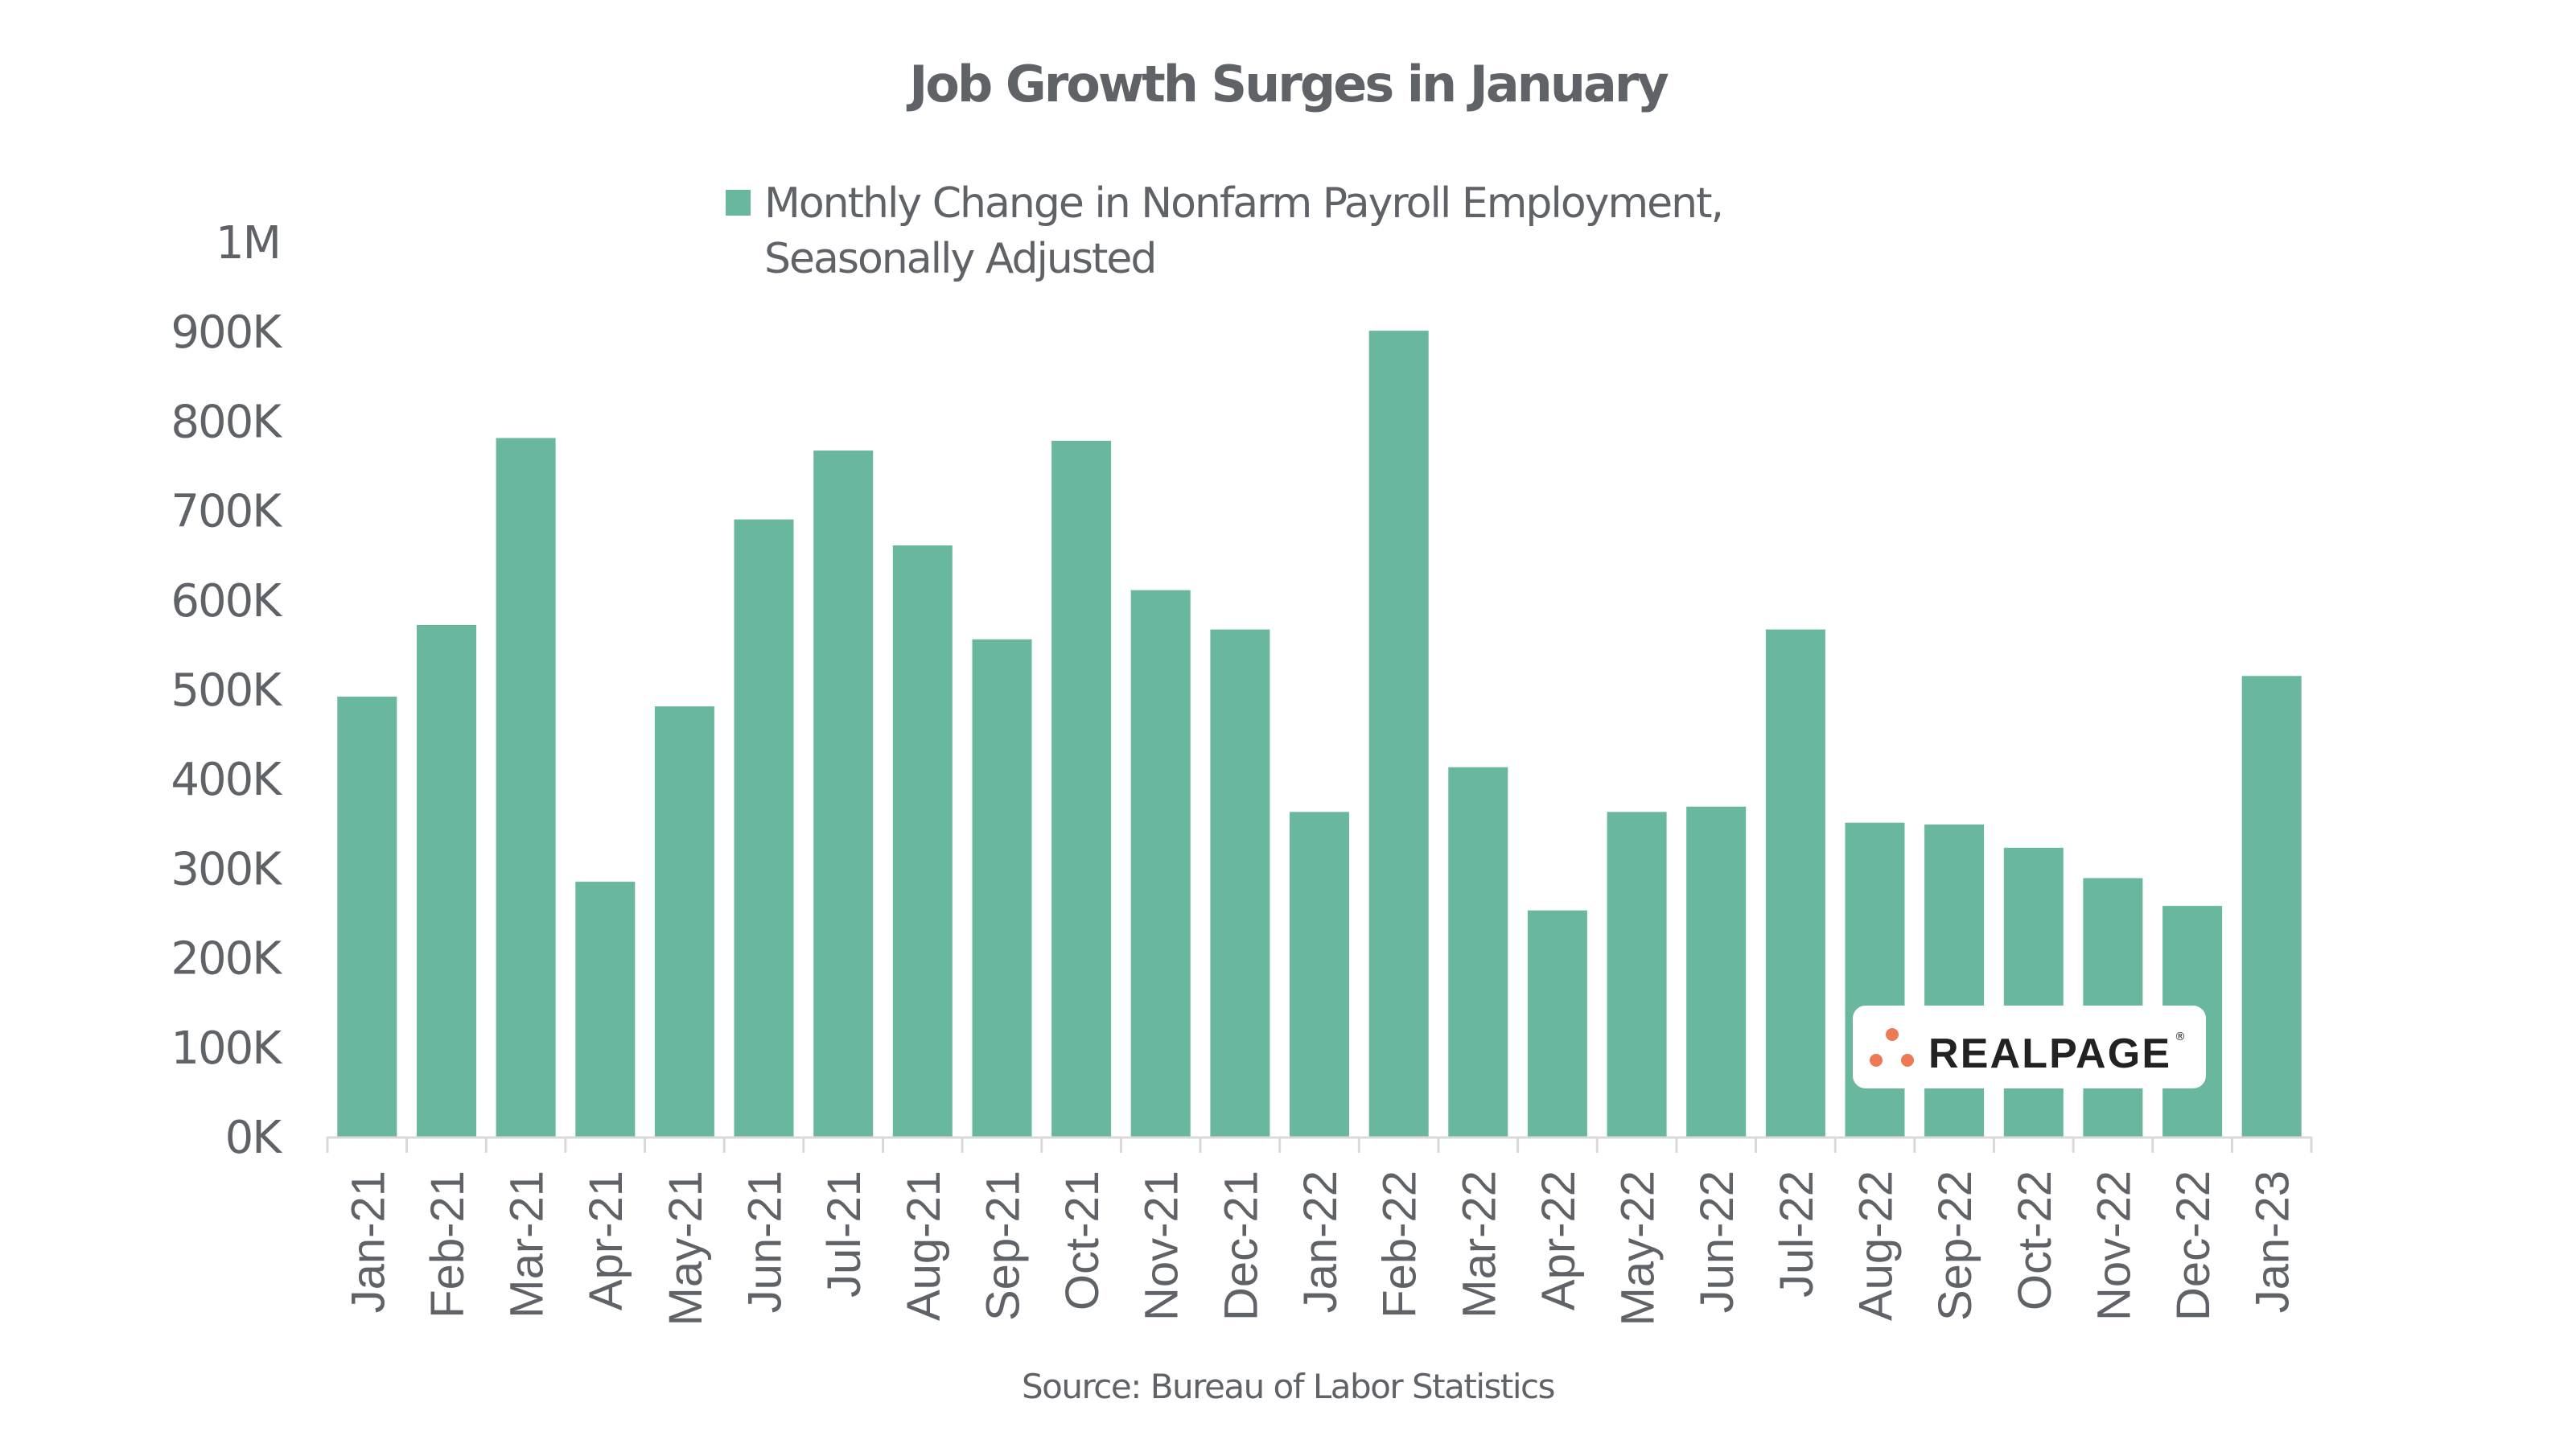 This screenshot has width=2576, height=1444. Describe the element at coordinates (254, 1138) in the screenshot. I see `y-tick-label: 0K` at that location.